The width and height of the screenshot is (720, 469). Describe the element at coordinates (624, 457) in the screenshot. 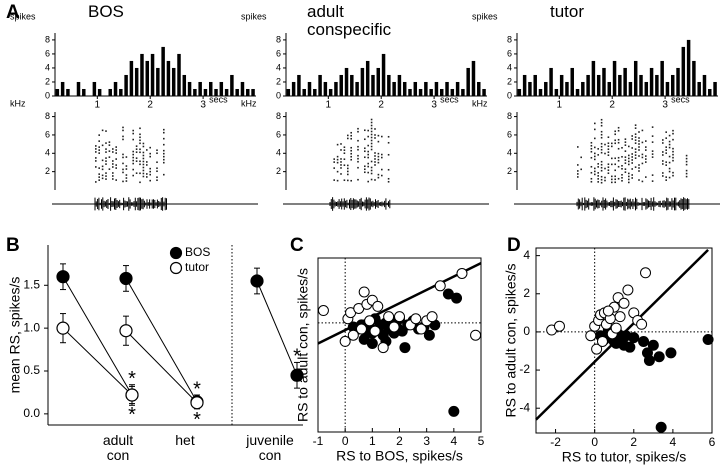

I see `x-axis-label: RS to tutor, spikes/s` at that location.